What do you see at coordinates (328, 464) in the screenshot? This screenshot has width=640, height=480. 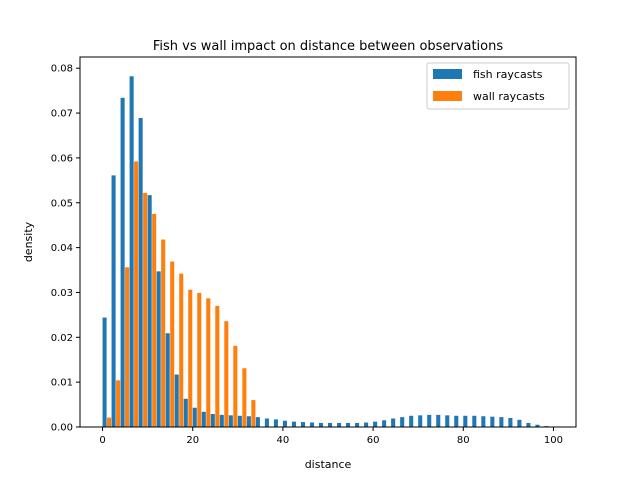 I see `x-axis-label: distance` at bounding box center [328, 464].